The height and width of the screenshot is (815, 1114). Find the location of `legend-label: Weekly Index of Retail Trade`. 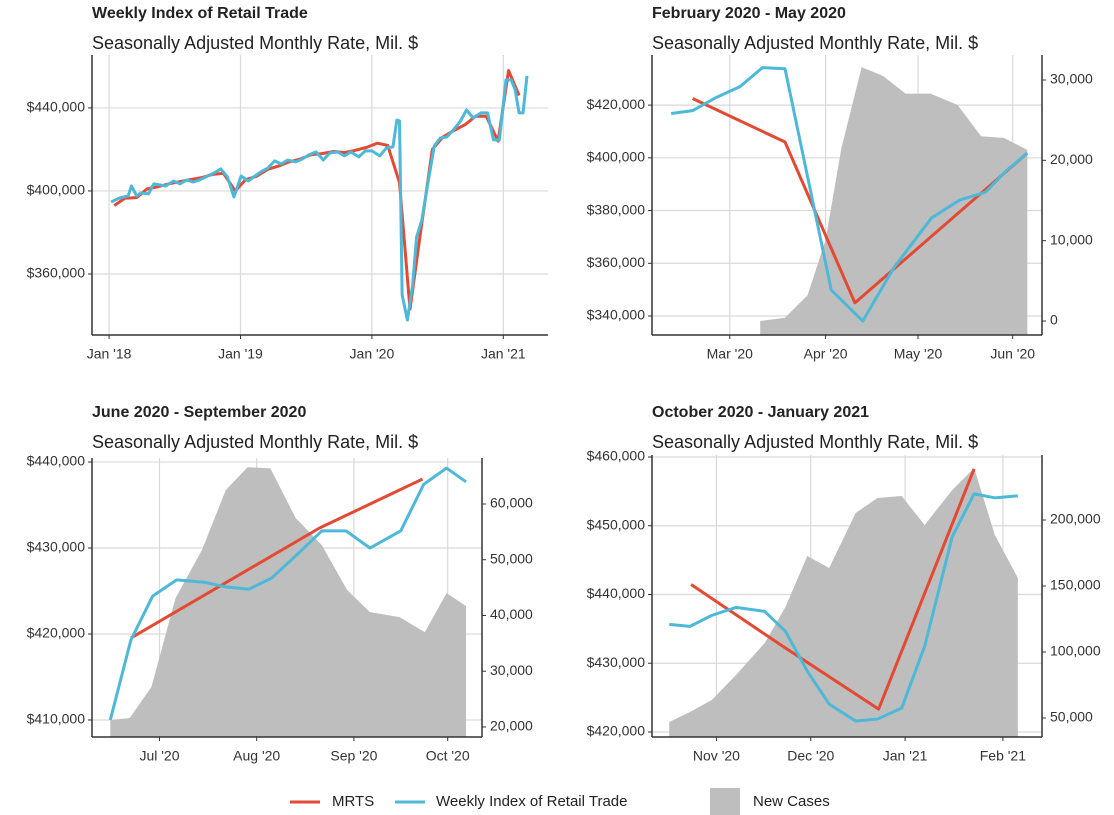

legend-label: Weekly Index of Retail Trade is located at coordinates (531, 801).